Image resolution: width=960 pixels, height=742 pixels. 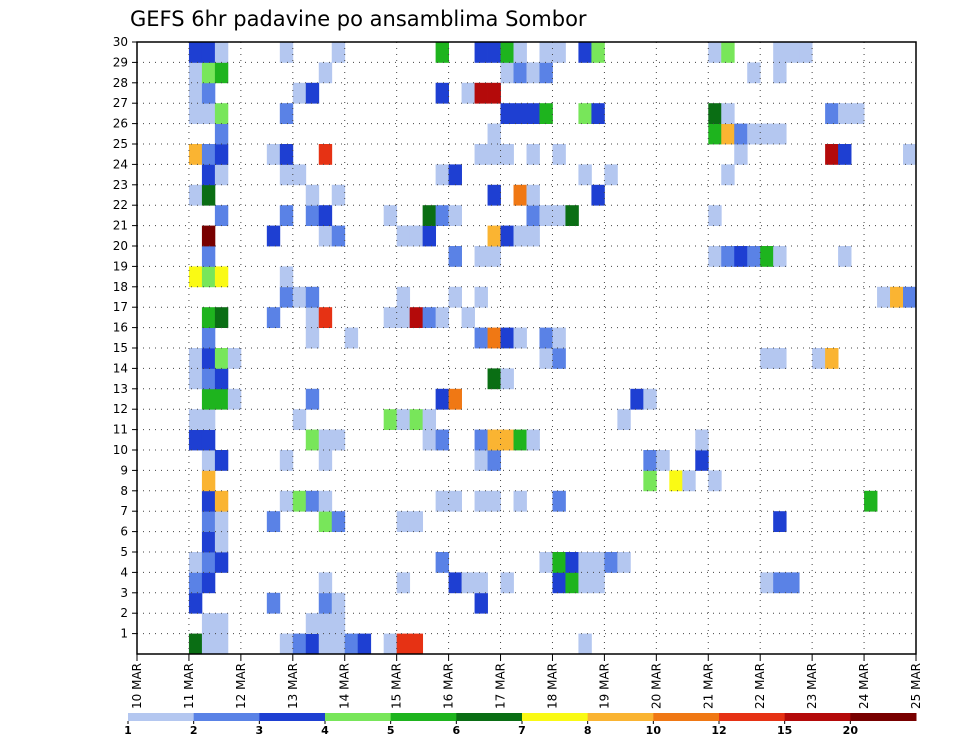 What do you see at coordinates (654, 730) in the screenshot?
I see `colorbar-tick-label: 10` at bounding box center [654, 730].